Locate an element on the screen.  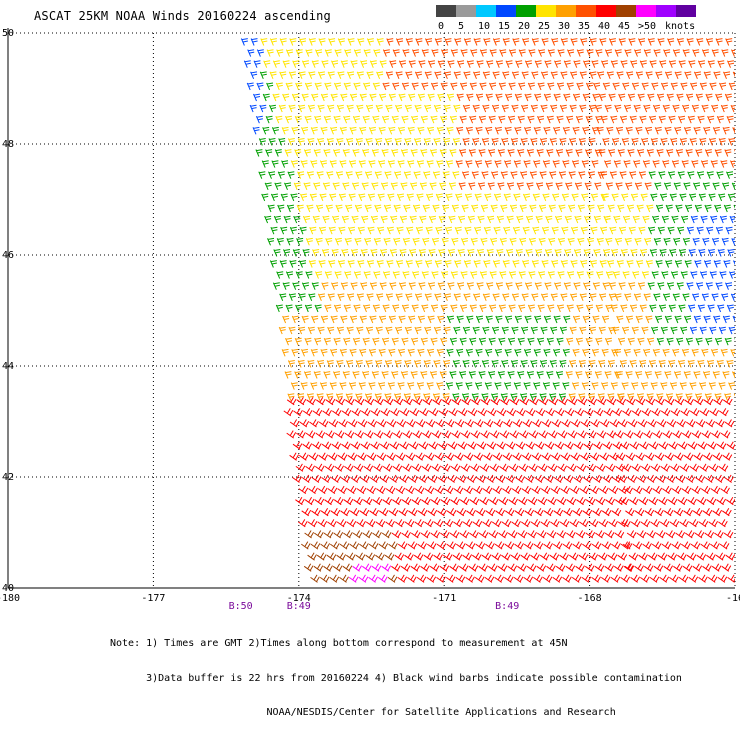
legend-swatch is located at coordinates (526, 11).